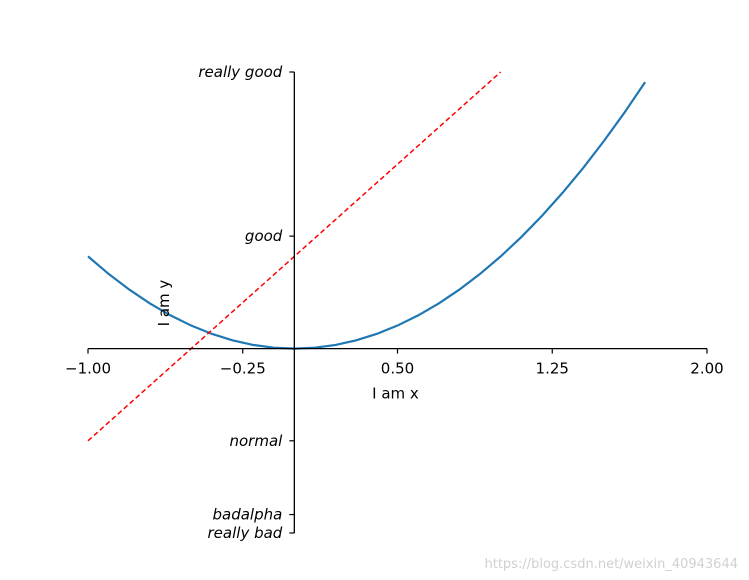 Image resolution: width=749 pixels, height=580 pixels. What do you see at coordinates (88, 369) in the screenshot?
I see `x-tick-label: −1.00` at bounding box center [88, 369].